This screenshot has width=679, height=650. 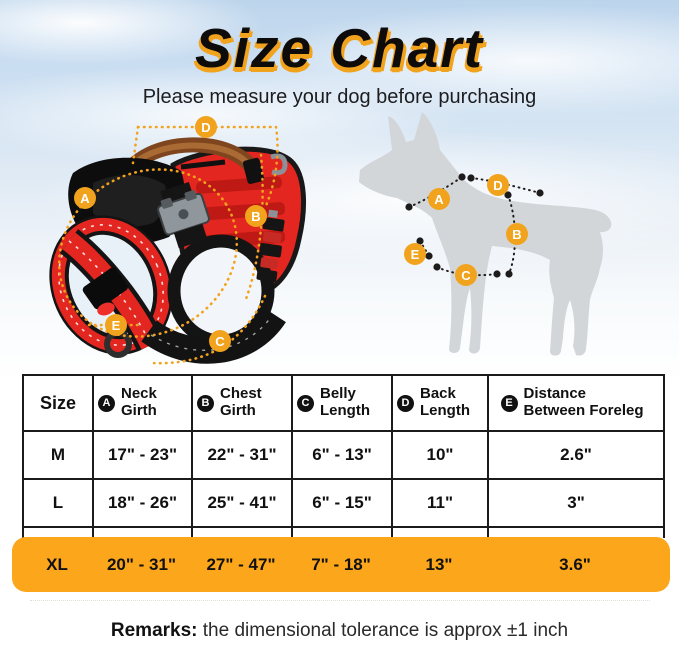 I want to click on dog-badge-c-label: C, so click(x=466, y=275).